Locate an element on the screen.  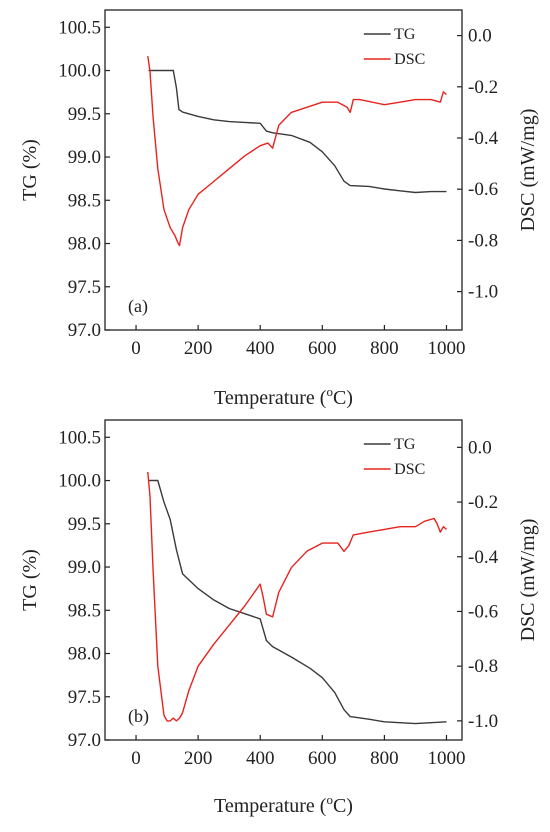
panel-label: (a) is located at coordinates (138, 306).